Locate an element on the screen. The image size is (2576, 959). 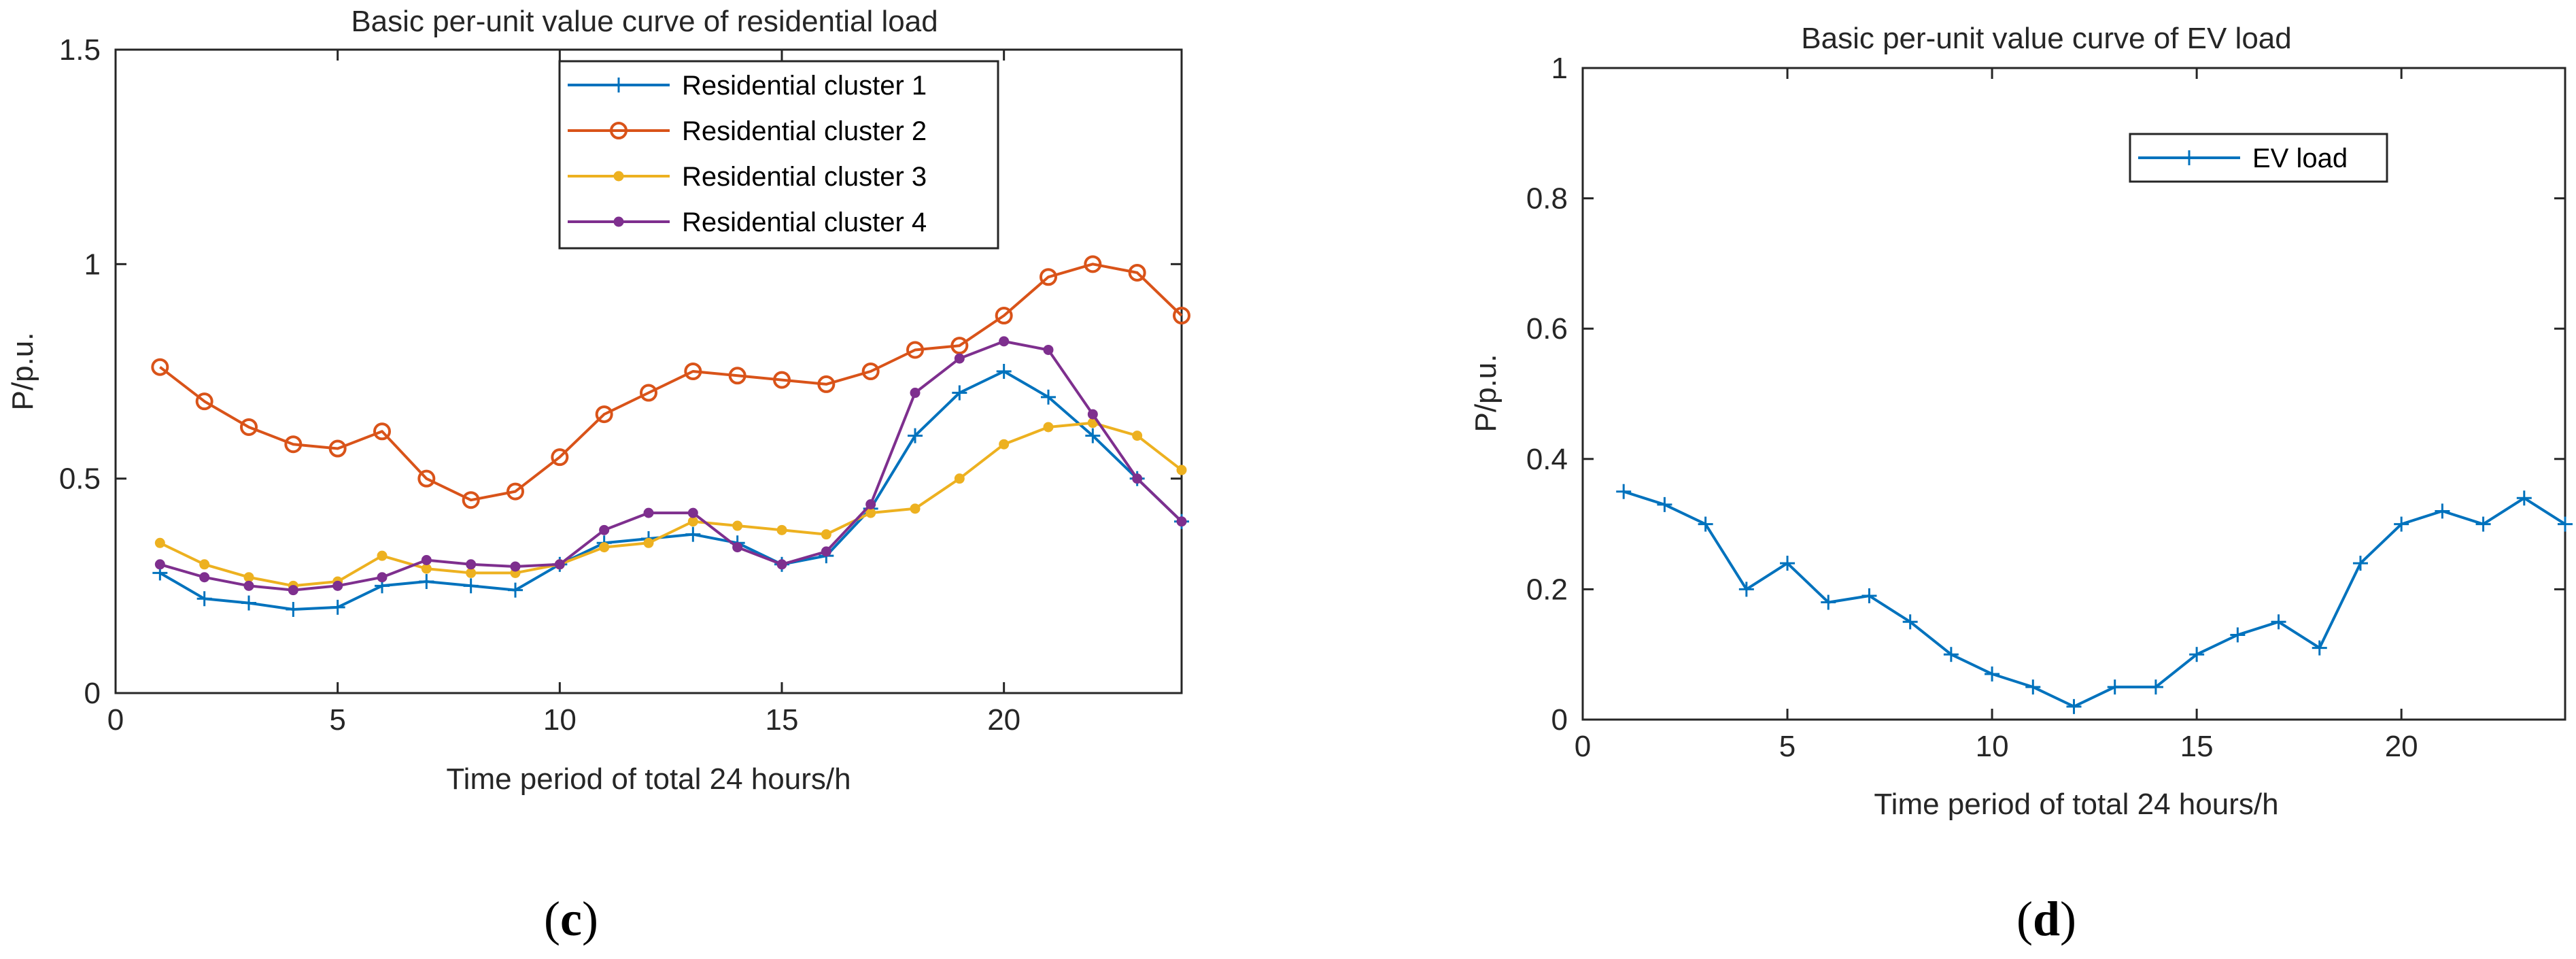
legend-item: Residential cluster 4 is located at coordinates (747, 222).